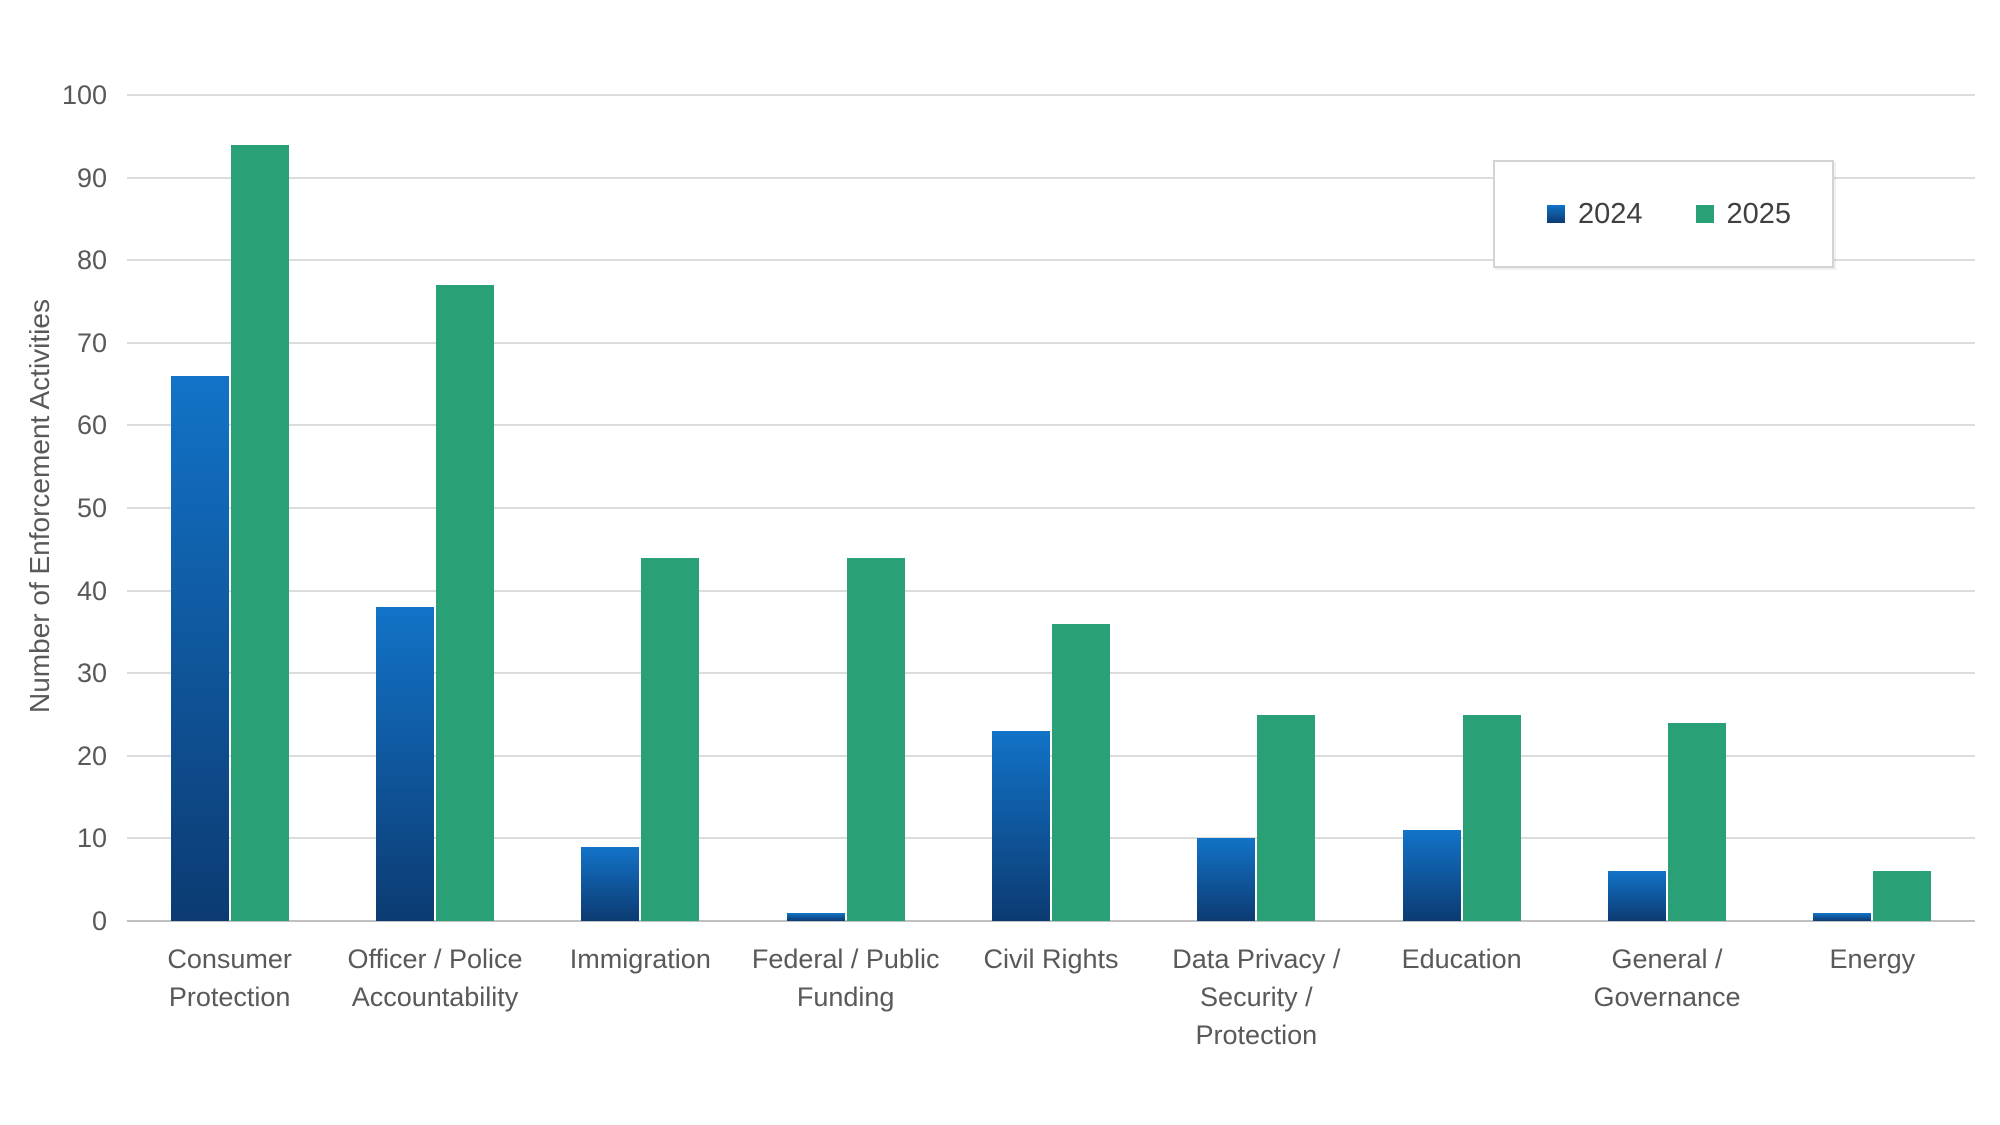  Describe the element at coordinates (1461, 959) in the screenshot. I see `x-axis-label-education: Education` at that location.